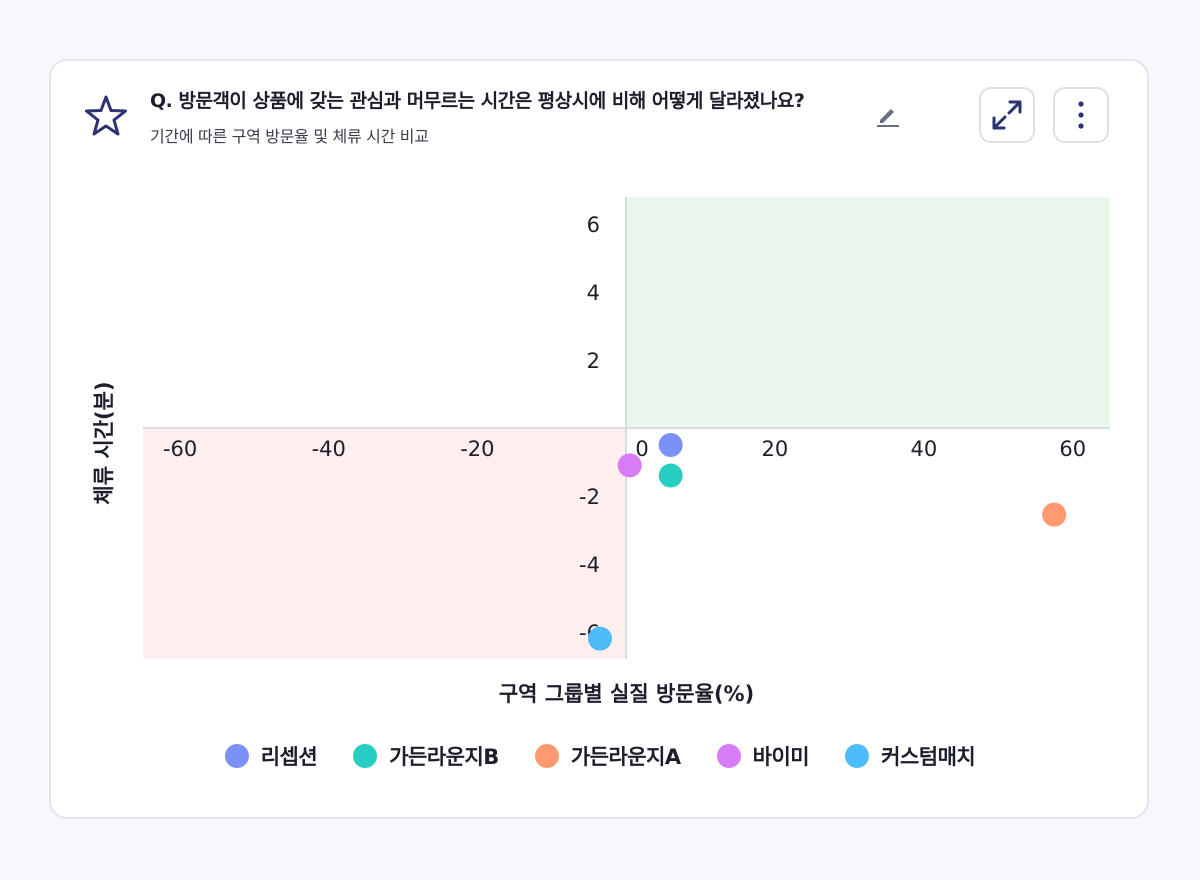 This screenshot has width=1200, height=880. What do you see at coordinates (384, 543) in the screenshot?
I see `negative-quadrant-bg` at bounding box center [384, 543].